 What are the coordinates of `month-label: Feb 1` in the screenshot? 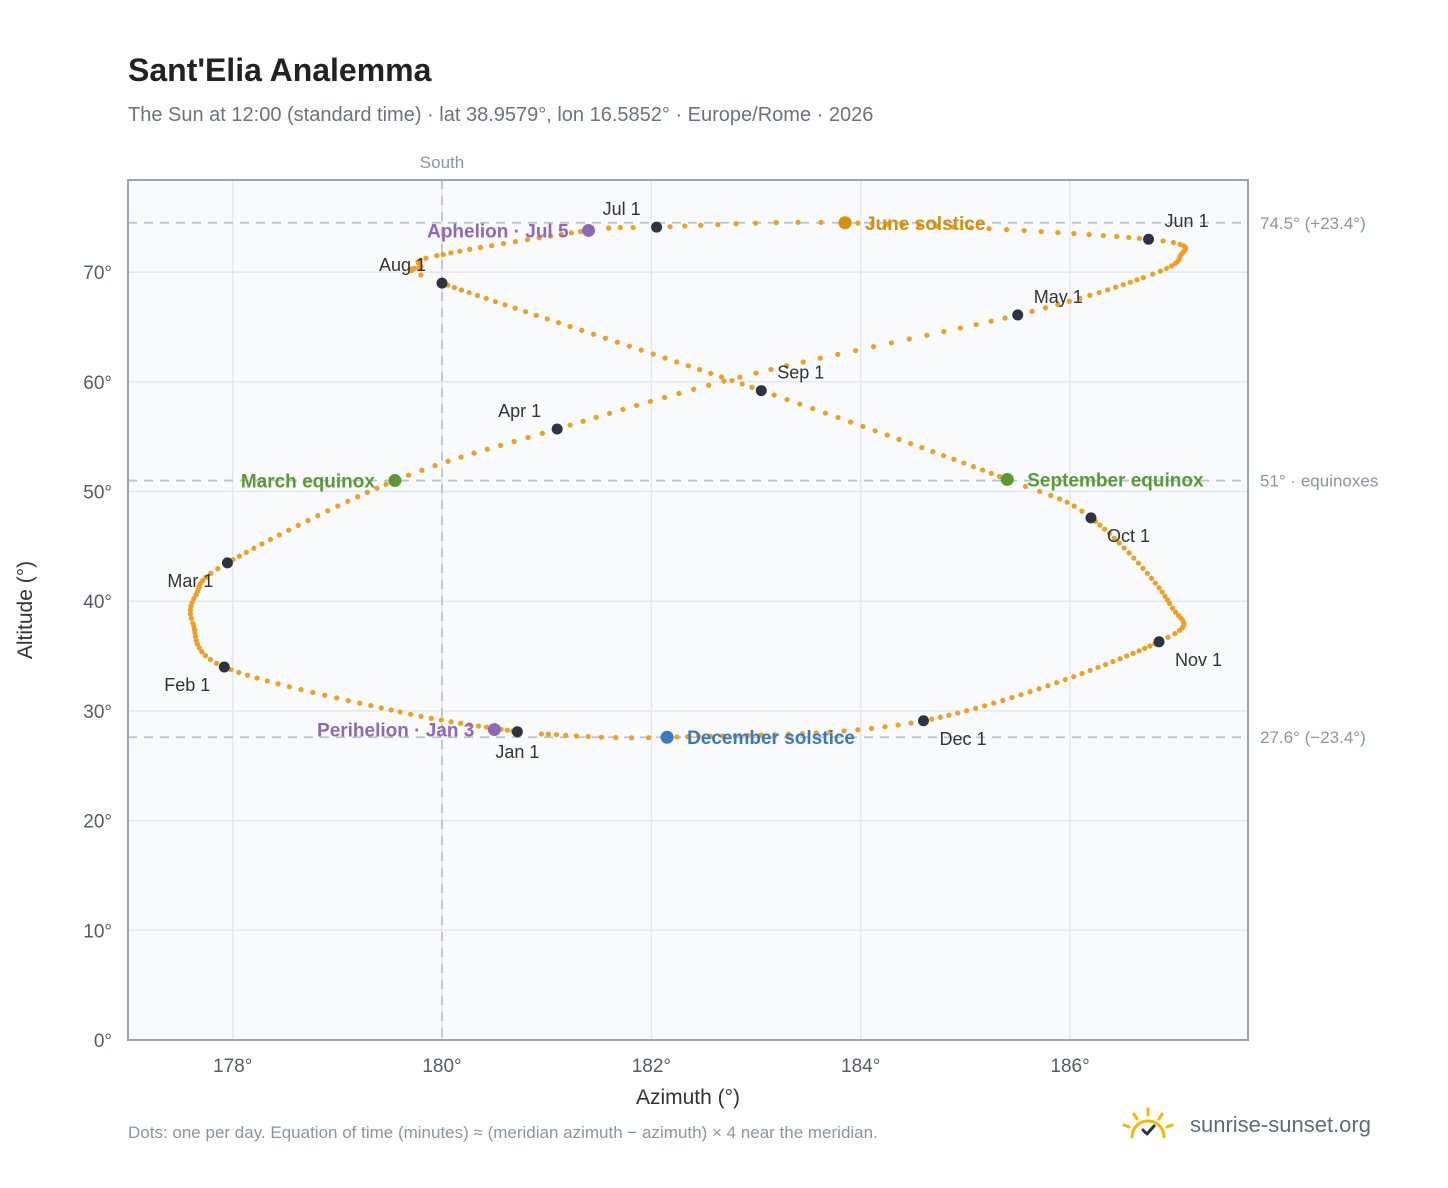 It's located at (187, 685).